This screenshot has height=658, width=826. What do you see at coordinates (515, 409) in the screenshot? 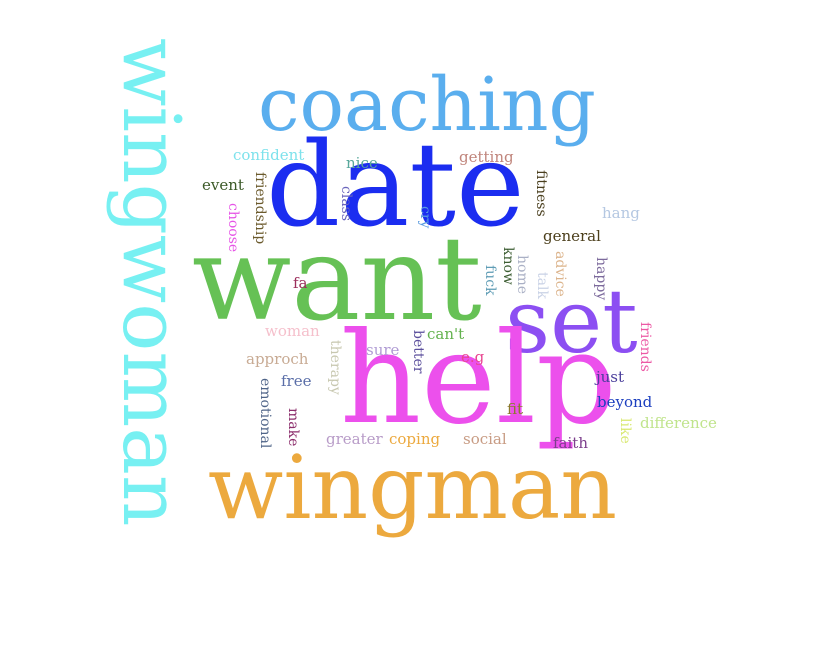
I see `word-fit: fit` at bounding box center [515, 409].